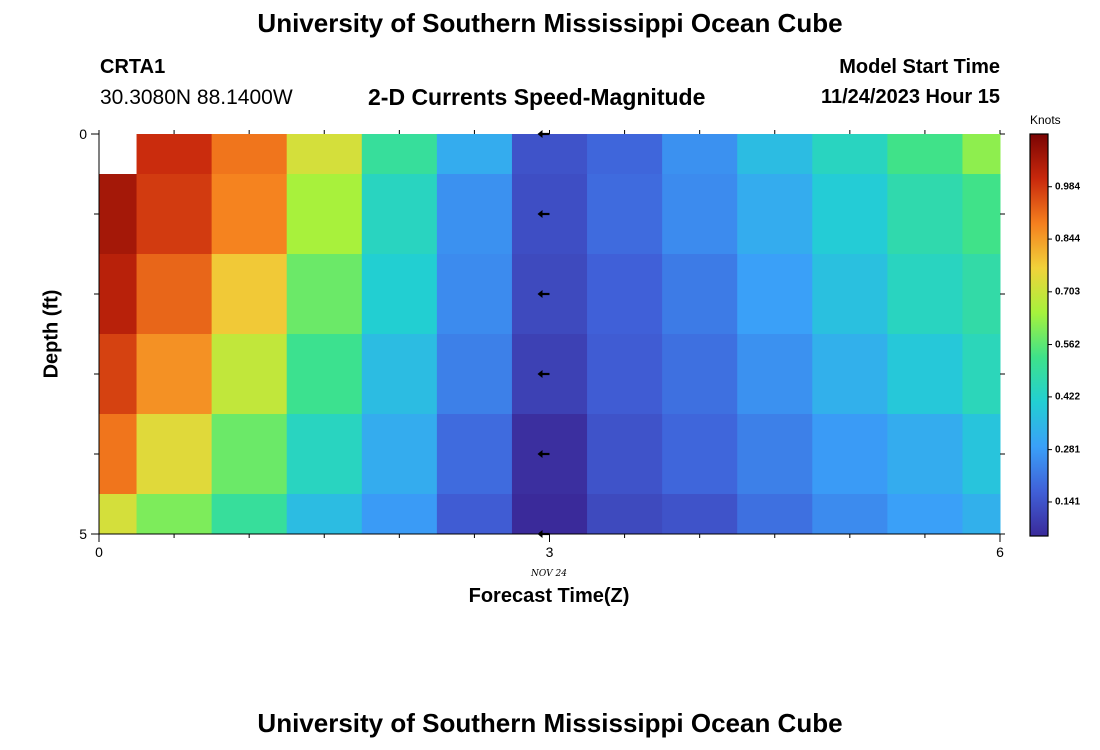  Describe the element at coordinates (1068, 239) in the screenshot. I see `colorbar-tick-label: 0.844` at that location.